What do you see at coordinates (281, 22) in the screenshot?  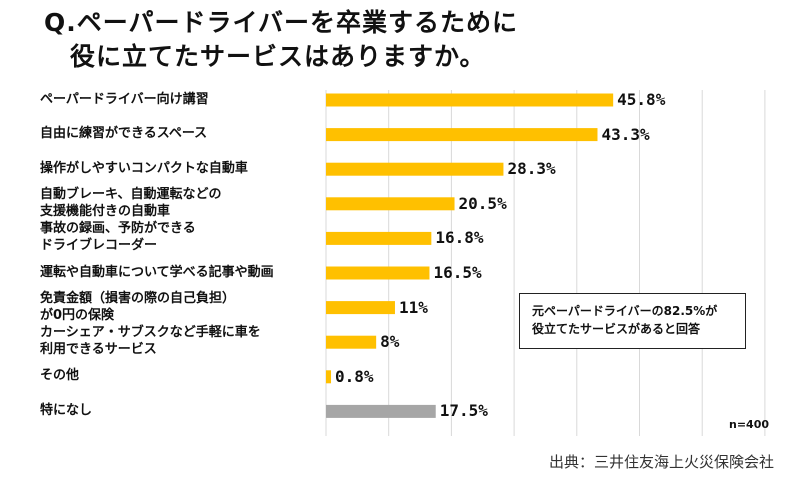 I see `title-line-1: Q.ペーパードライバーを卒業するために` at bounding box center [281, 22].